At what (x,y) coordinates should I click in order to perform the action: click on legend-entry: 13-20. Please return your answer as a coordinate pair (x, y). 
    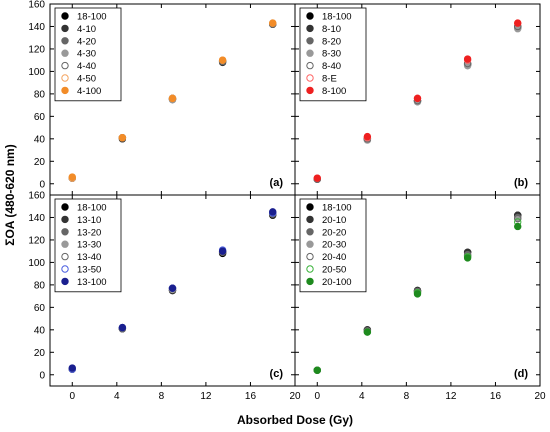
    Looking at the image, I should click on (89, 232).